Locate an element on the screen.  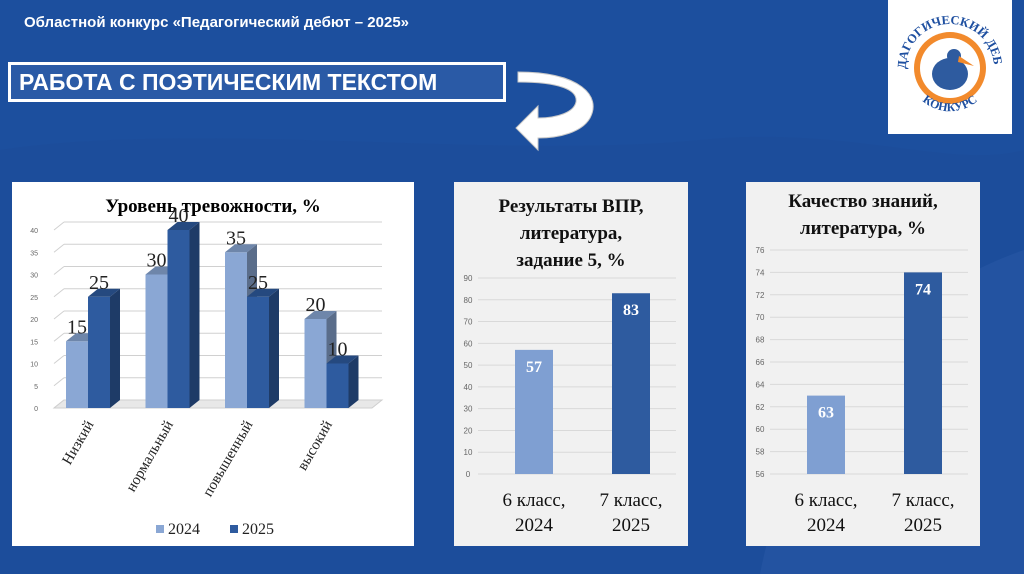
legend-label: 2025 is located at coordinates (258, 529).